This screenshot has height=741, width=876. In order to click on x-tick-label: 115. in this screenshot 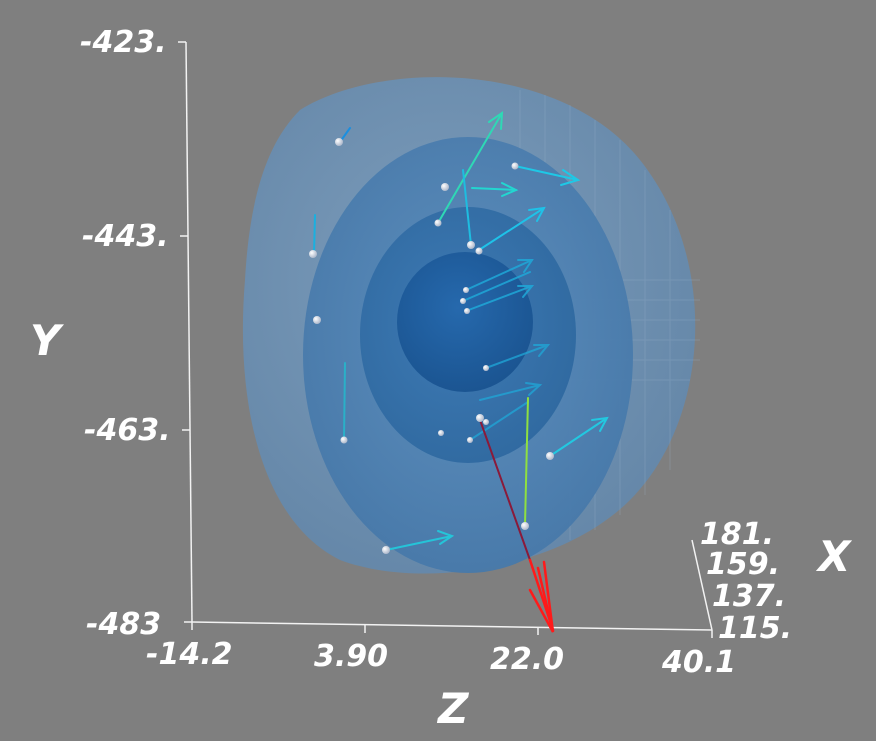, I will do `click(755, 628)`.